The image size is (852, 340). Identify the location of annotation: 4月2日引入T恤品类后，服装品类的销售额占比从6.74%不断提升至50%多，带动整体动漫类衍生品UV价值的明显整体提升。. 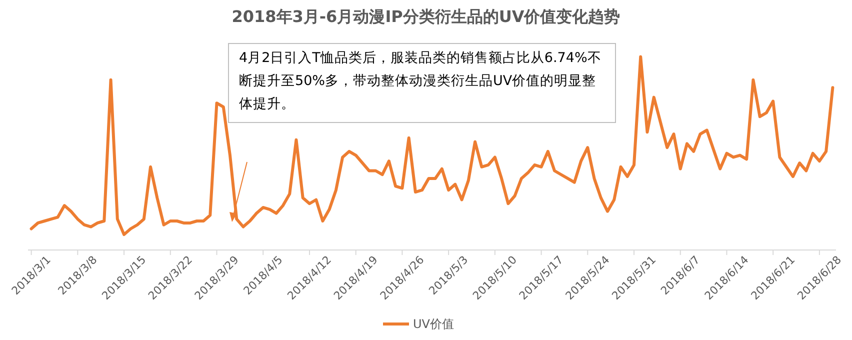
(422, 83).